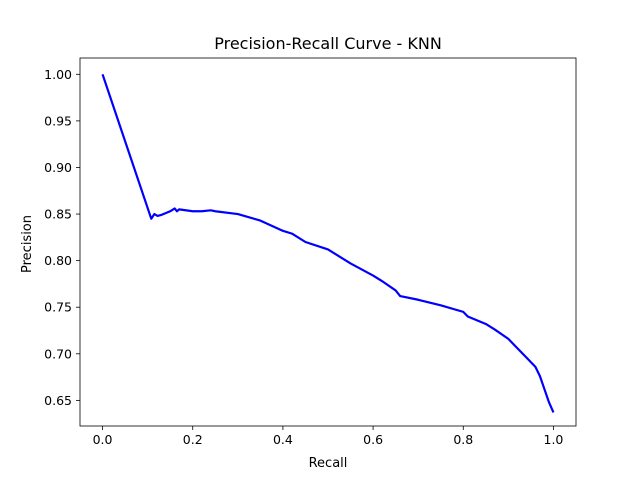 The height and width of the screenshot is (480, 640). I want to click on x-tick-label: 0.8, so click(463, 439).